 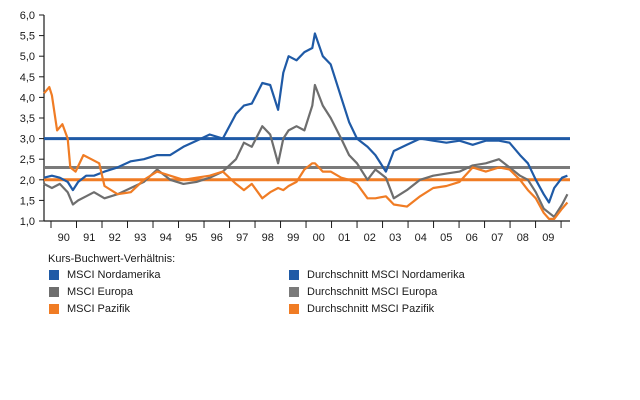 What do you see at coordinates (307, 159) in the screenshot?
I see `average-lines` at bounding box center [307, 159].